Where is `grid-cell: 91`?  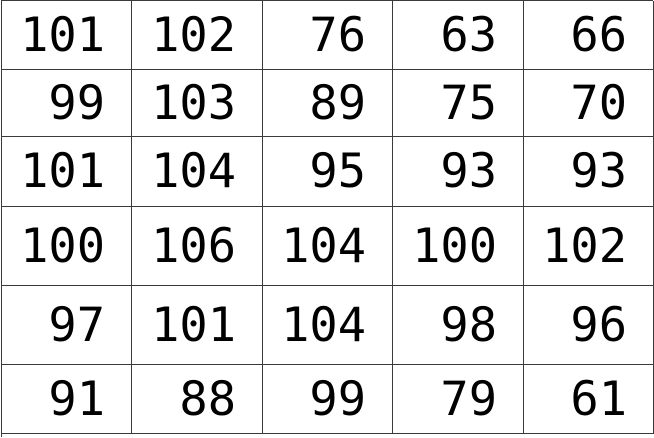
grid-cell: 91 is located at coordinates (67, 399).